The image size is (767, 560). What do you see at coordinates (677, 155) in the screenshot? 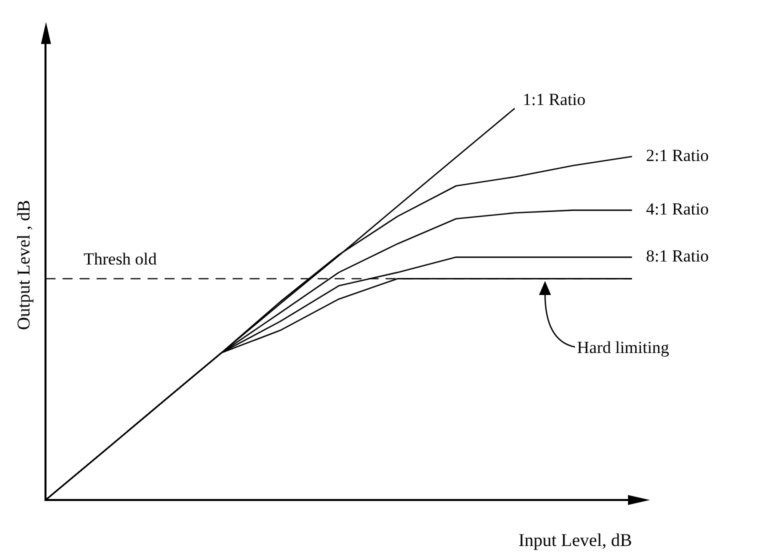
I see `series-label: 2:1 Ratio` at bounding box center [677, 155].